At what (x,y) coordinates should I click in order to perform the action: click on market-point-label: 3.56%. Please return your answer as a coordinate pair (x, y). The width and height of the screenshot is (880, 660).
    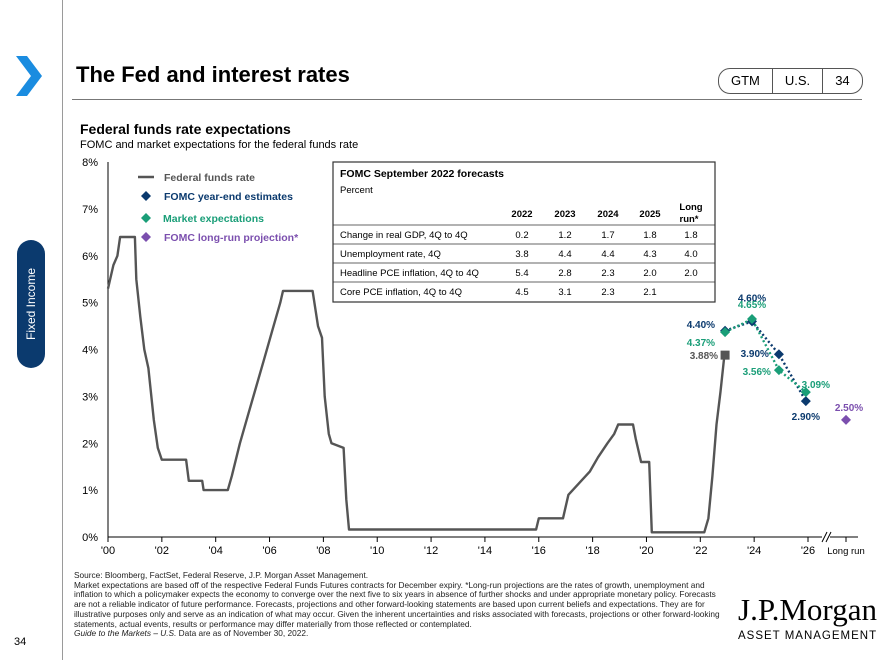
    Looking at the image, I should click on (757, 372).